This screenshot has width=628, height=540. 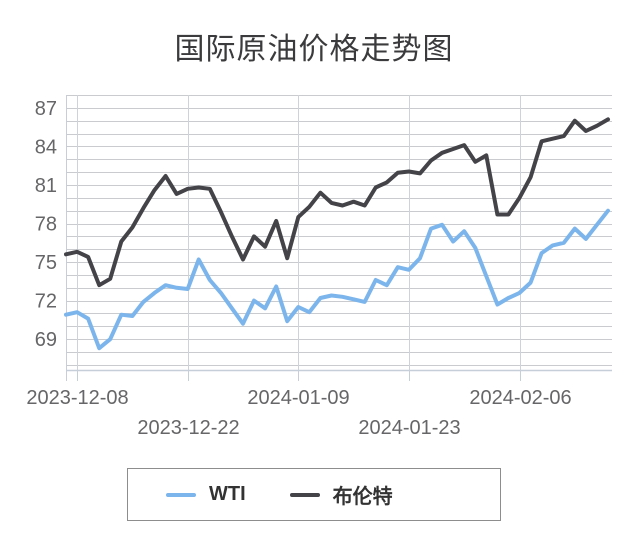 I want to click on y-axis-label: 75, so click(x=46, y=263).